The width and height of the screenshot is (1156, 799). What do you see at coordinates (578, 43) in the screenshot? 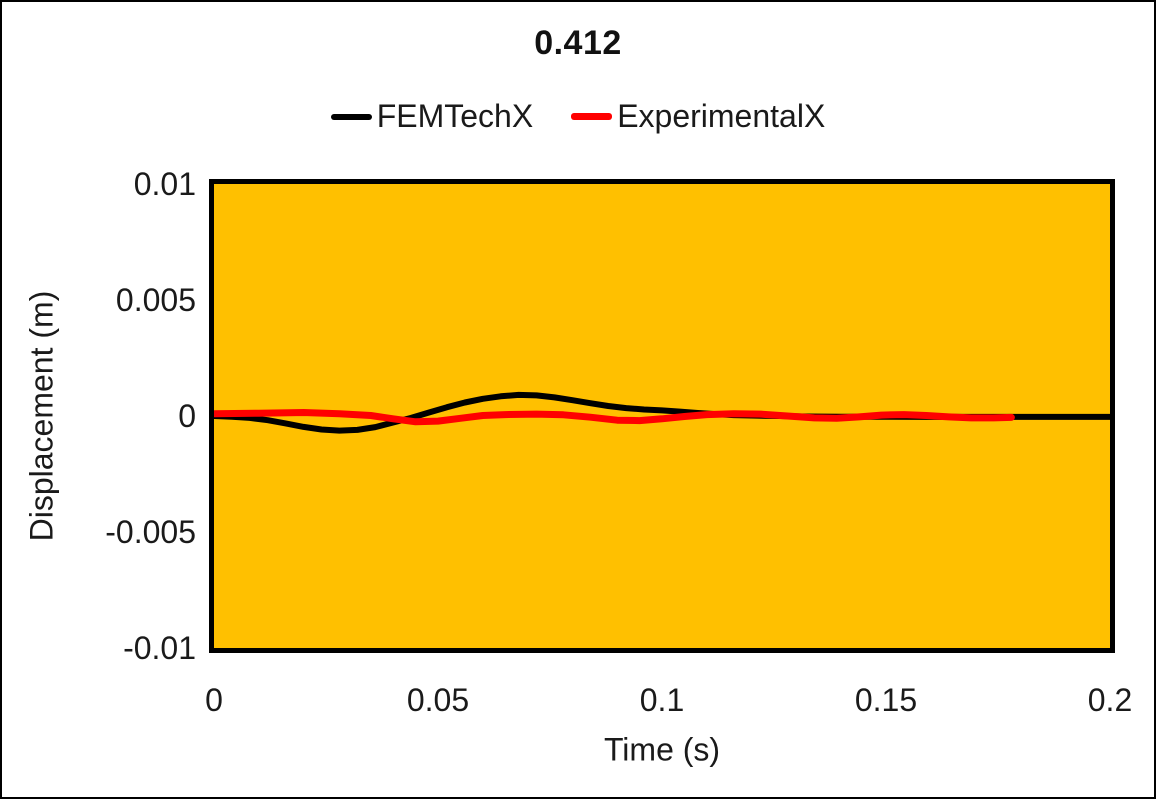
I see `chart-title: 0.412` at bounding box center [578, 43].